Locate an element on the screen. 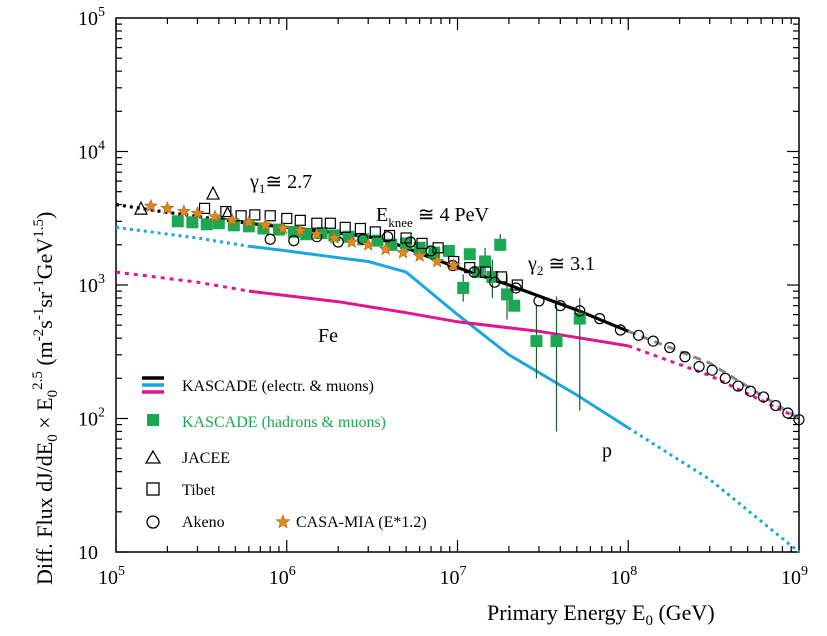 Image resolution: width=827 pixels, height=636 pixels. x-tick-label: 10⁷ is located at coordinates (453, 576).